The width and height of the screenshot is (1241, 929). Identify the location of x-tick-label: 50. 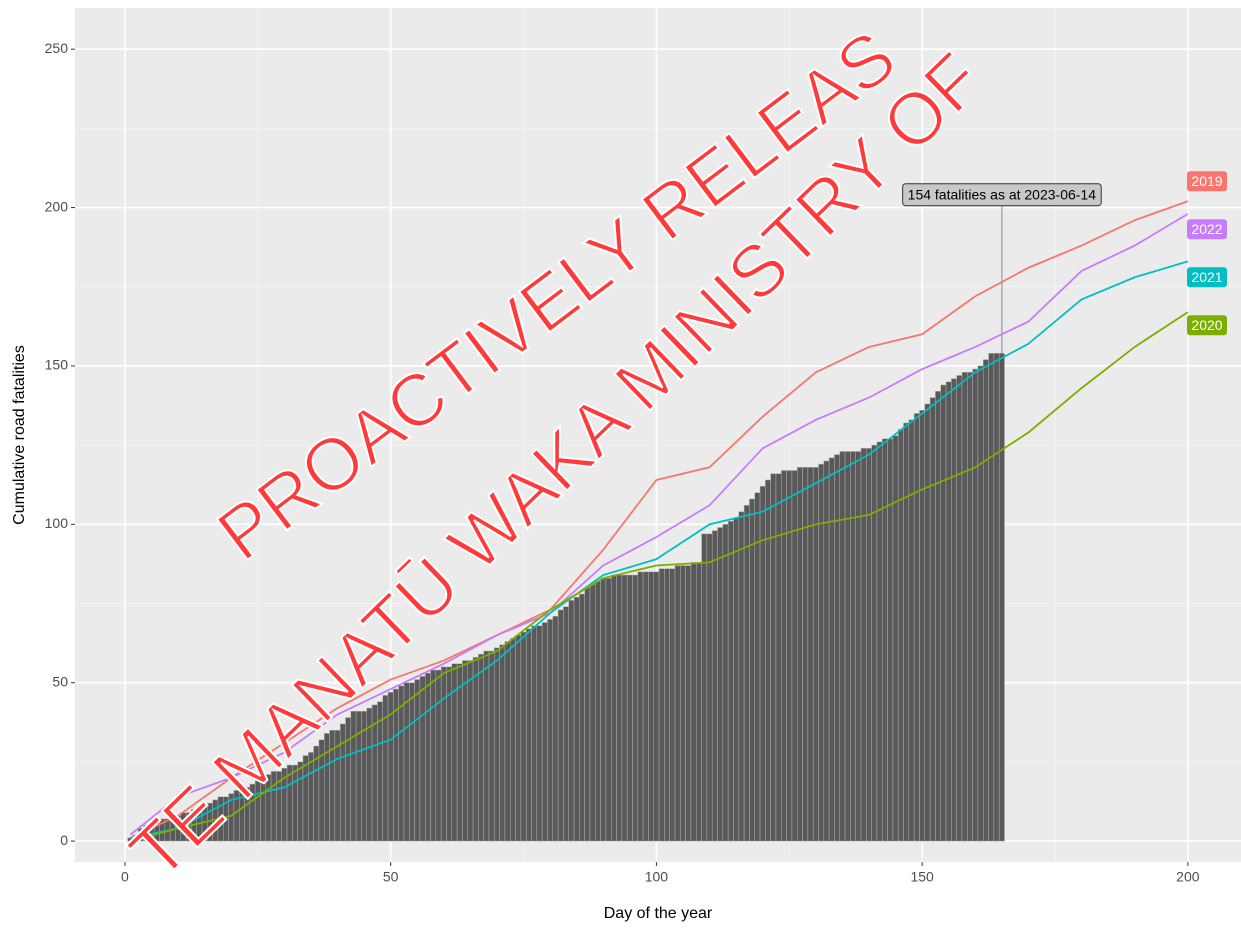
(391, 877).